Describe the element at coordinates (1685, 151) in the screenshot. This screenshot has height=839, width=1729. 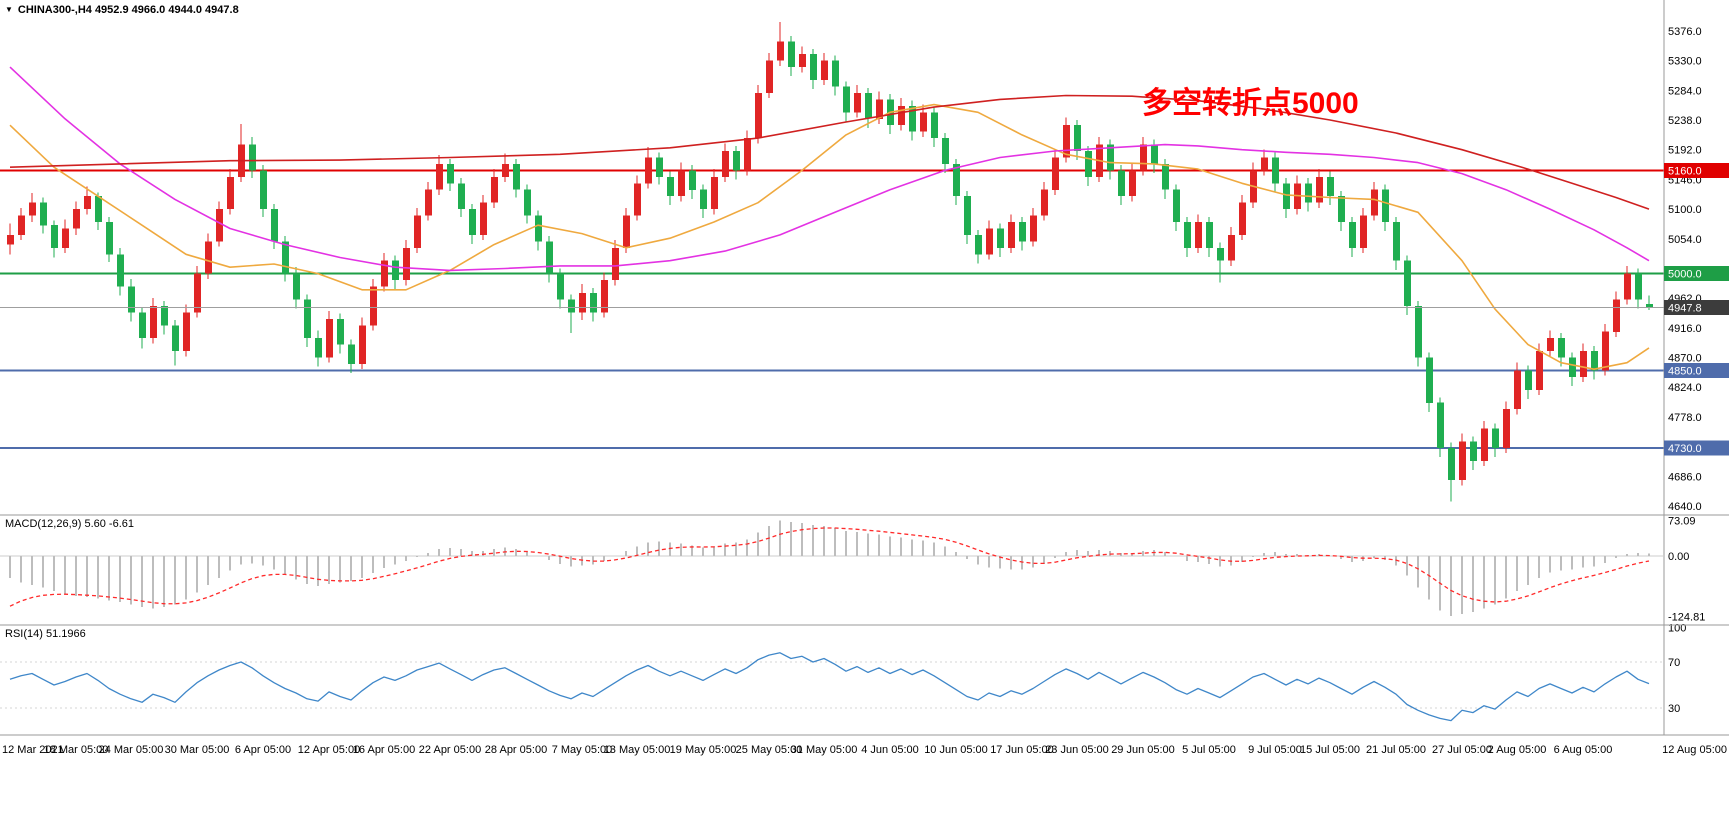
I see `y-tick: 5192.0` at that location.